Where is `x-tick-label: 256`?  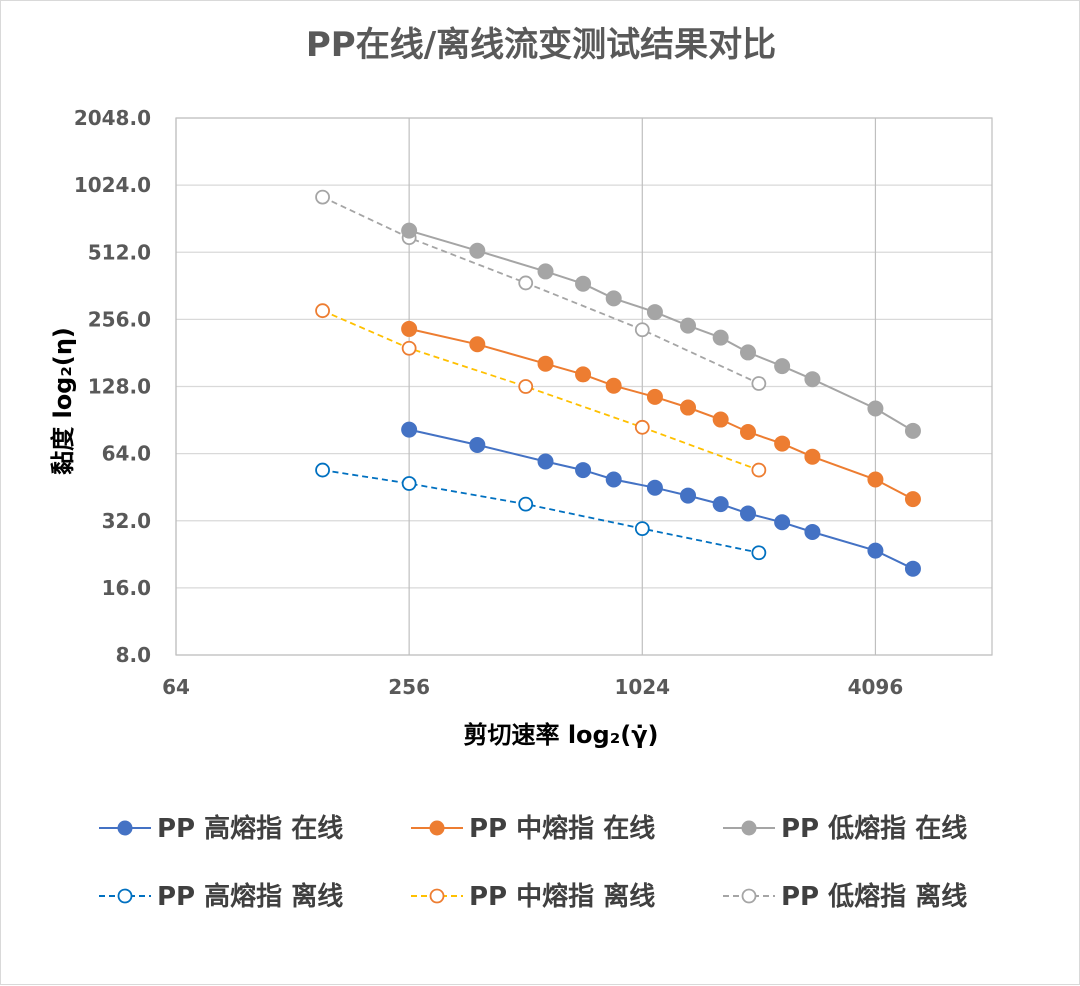 x-tick-label: 256 is located at coordinates (409, 687).